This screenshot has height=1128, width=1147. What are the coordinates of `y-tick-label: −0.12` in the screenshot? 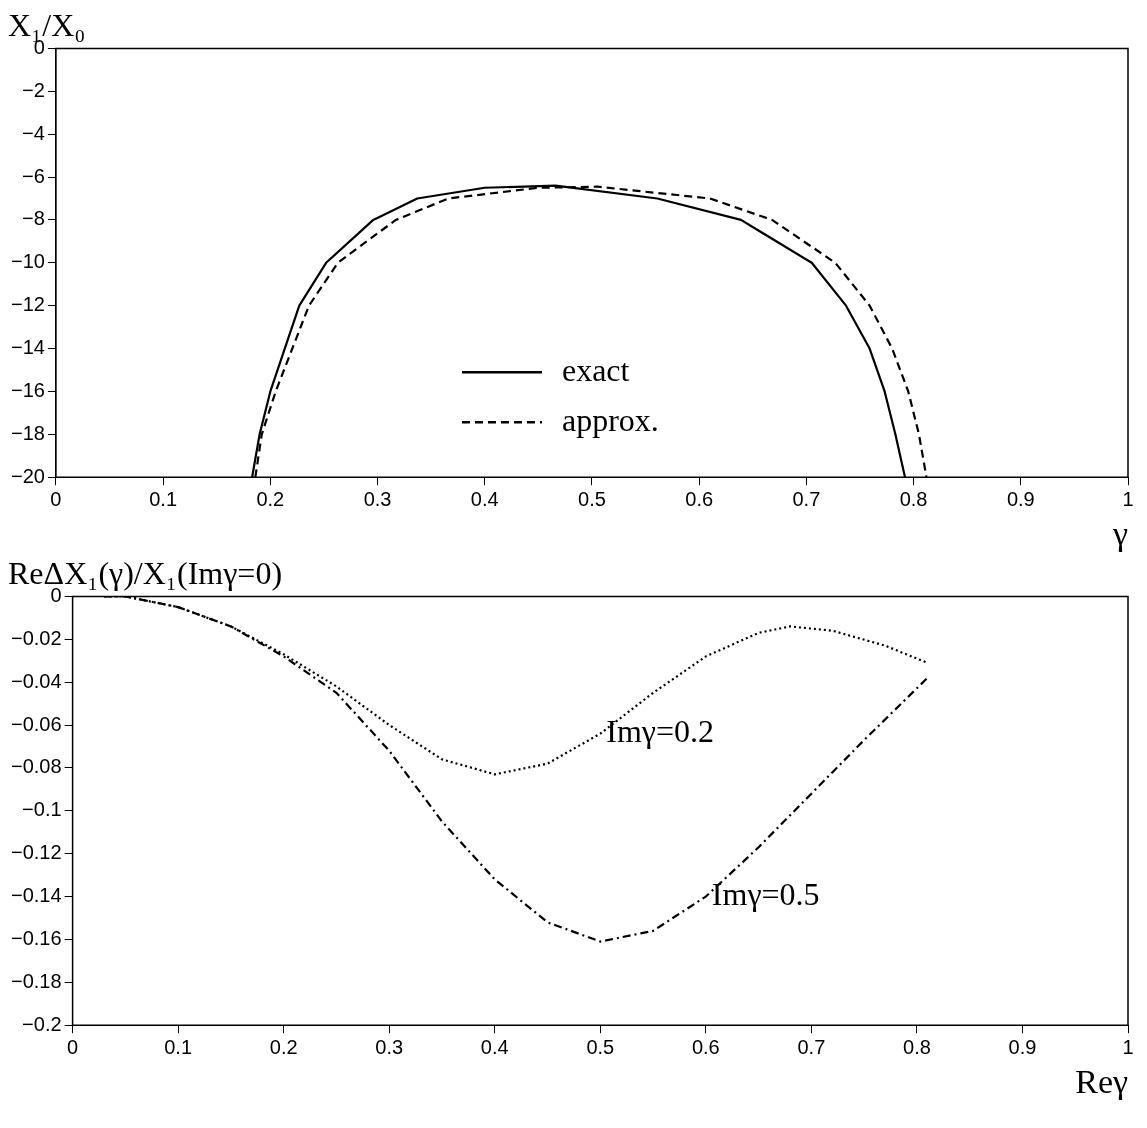 It's located at (36, 852).